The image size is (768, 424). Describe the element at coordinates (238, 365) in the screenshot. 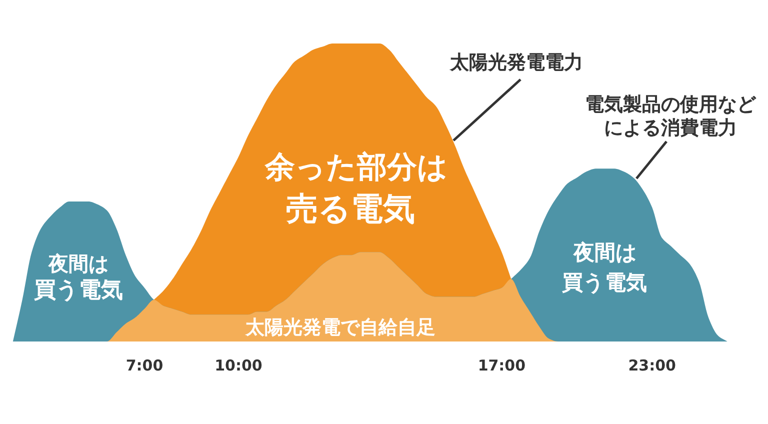

I see `x-tick-label: 10:00` at that location.